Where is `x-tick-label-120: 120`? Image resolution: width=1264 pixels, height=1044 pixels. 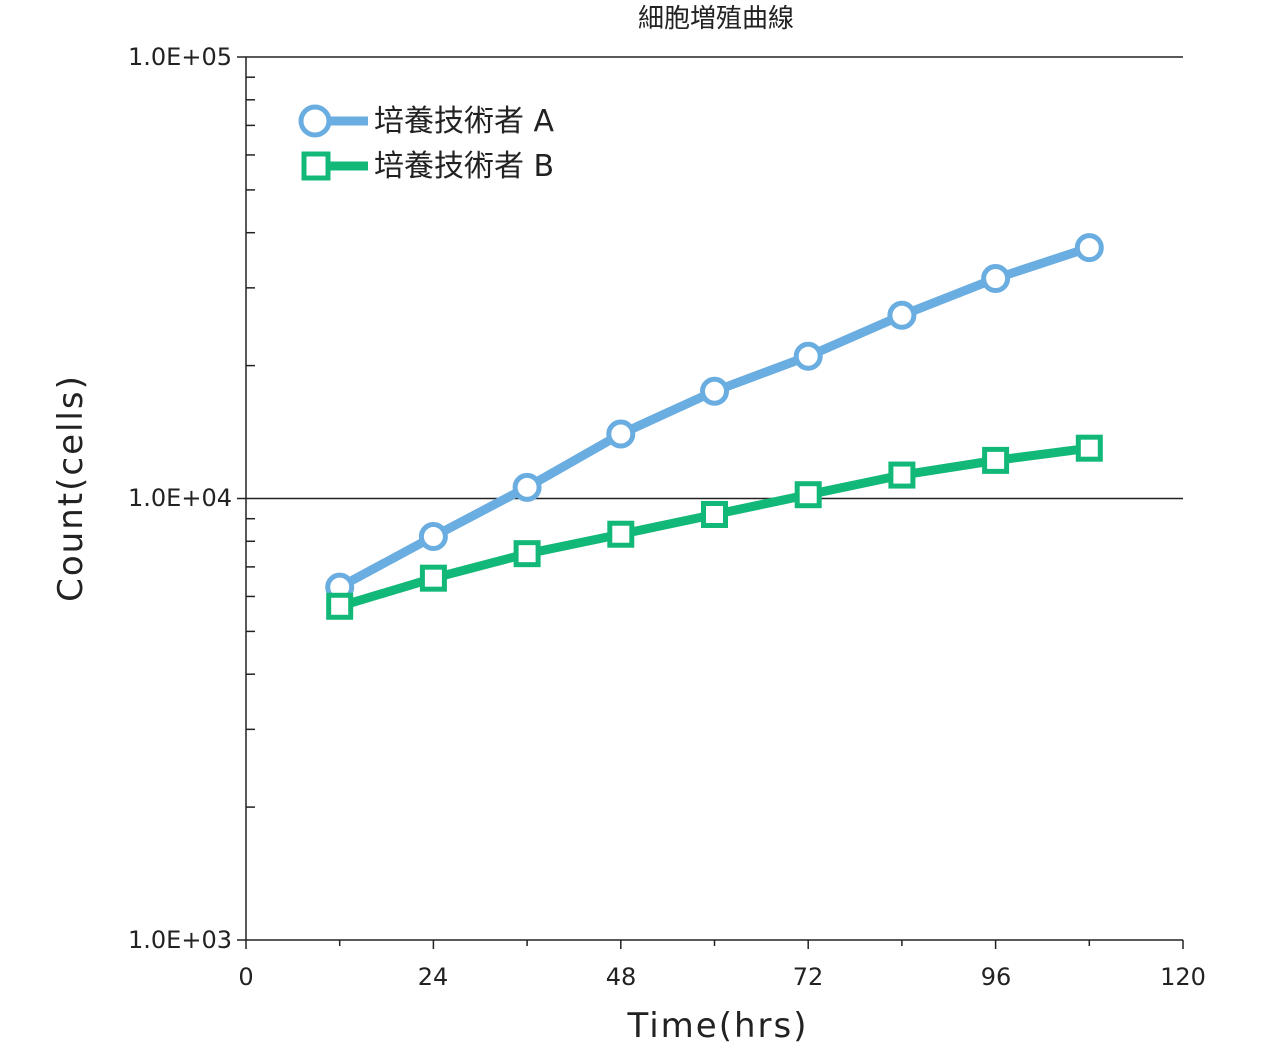
x-tick-label-120: 120 is located at coordinates (1183, 977).